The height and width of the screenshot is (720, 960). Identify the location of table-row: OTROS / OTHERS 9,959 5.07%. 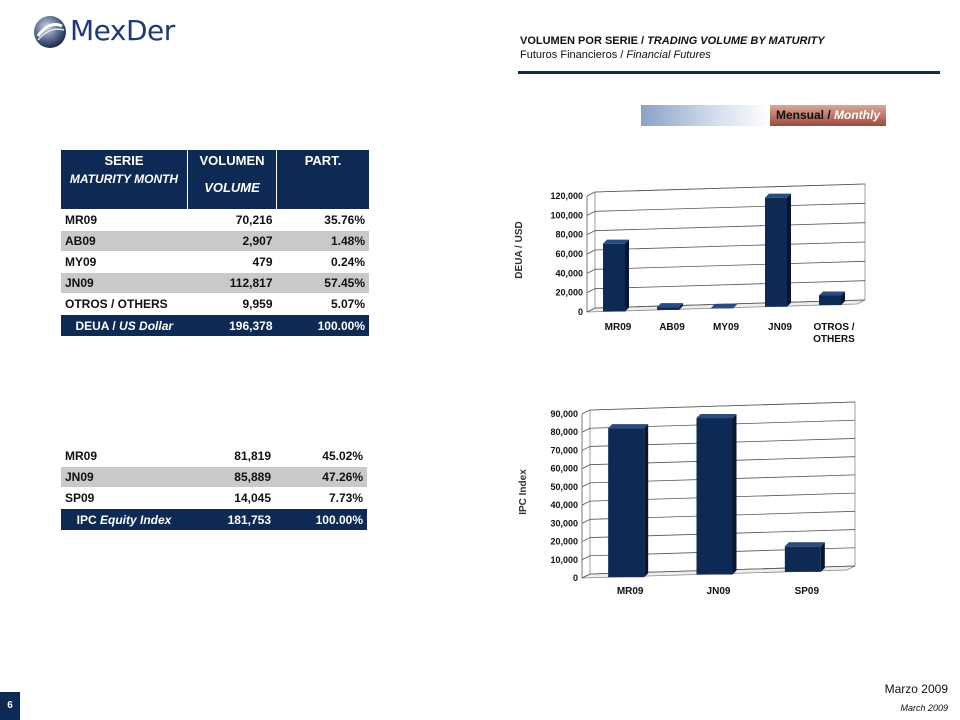
(215, 304).